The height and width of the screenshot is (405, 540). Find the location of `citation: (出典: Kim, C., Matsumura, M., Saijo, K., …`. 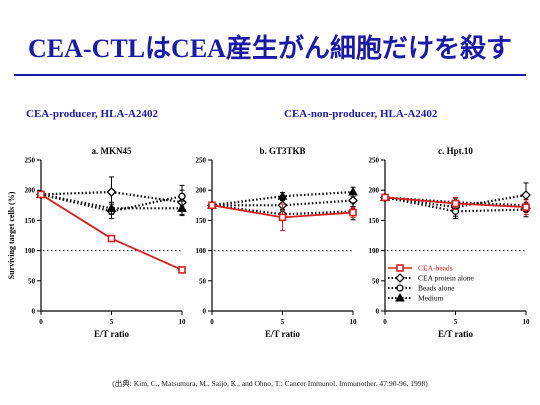

citation: (出典: Kim, C., Matsumura, M., Saijo, K., … is located at coordinates (270, 383).